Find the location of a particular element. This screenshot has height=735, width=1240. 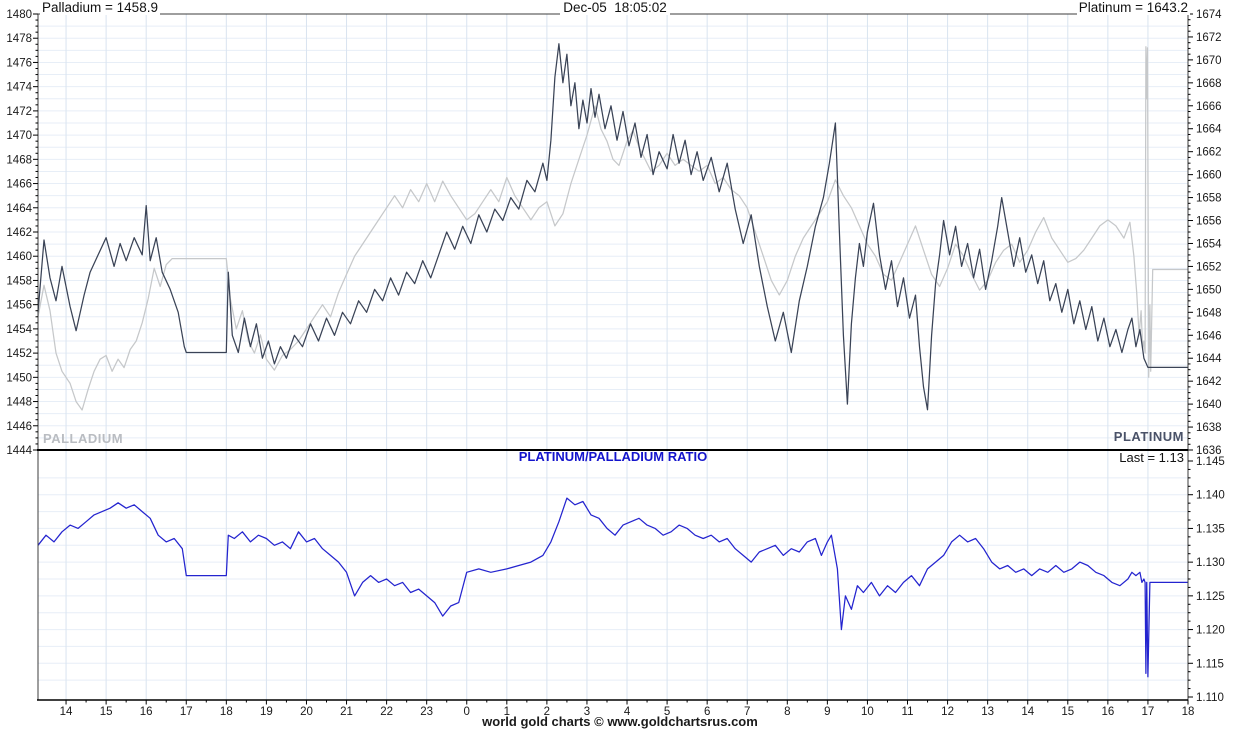

left-axis-tick-label: 1462 is located at coordinates (19, 233).